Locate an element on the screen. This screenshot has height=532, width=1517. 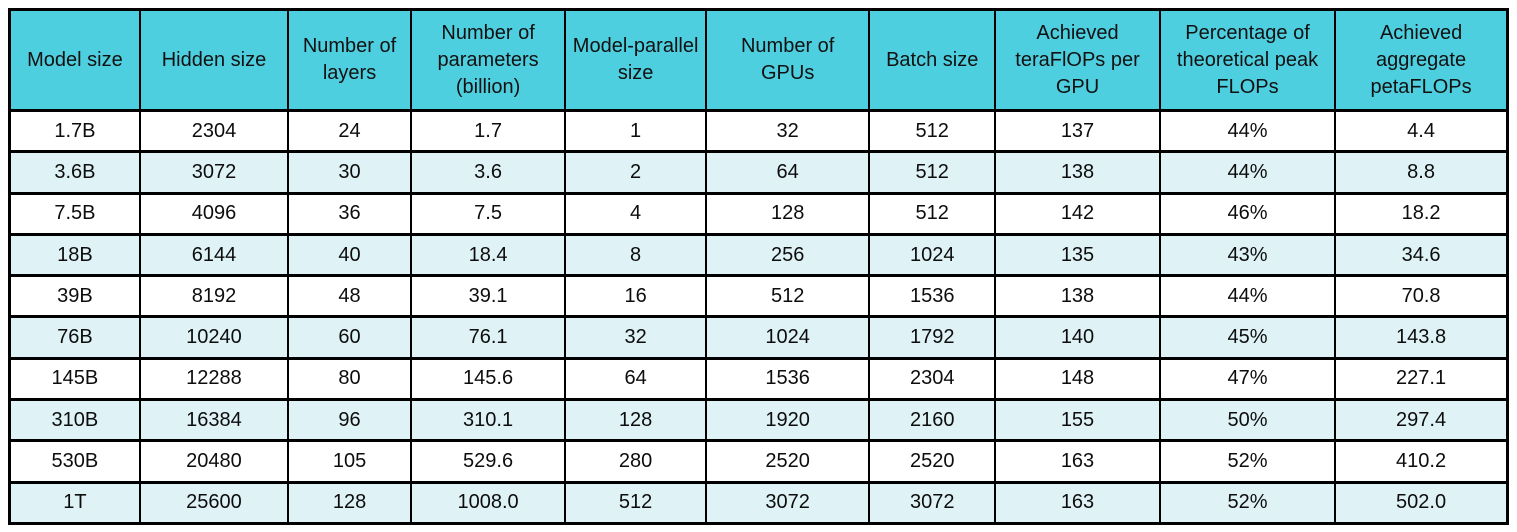
column-header-batch-size: Batch size is located at coordinates (932, 60).